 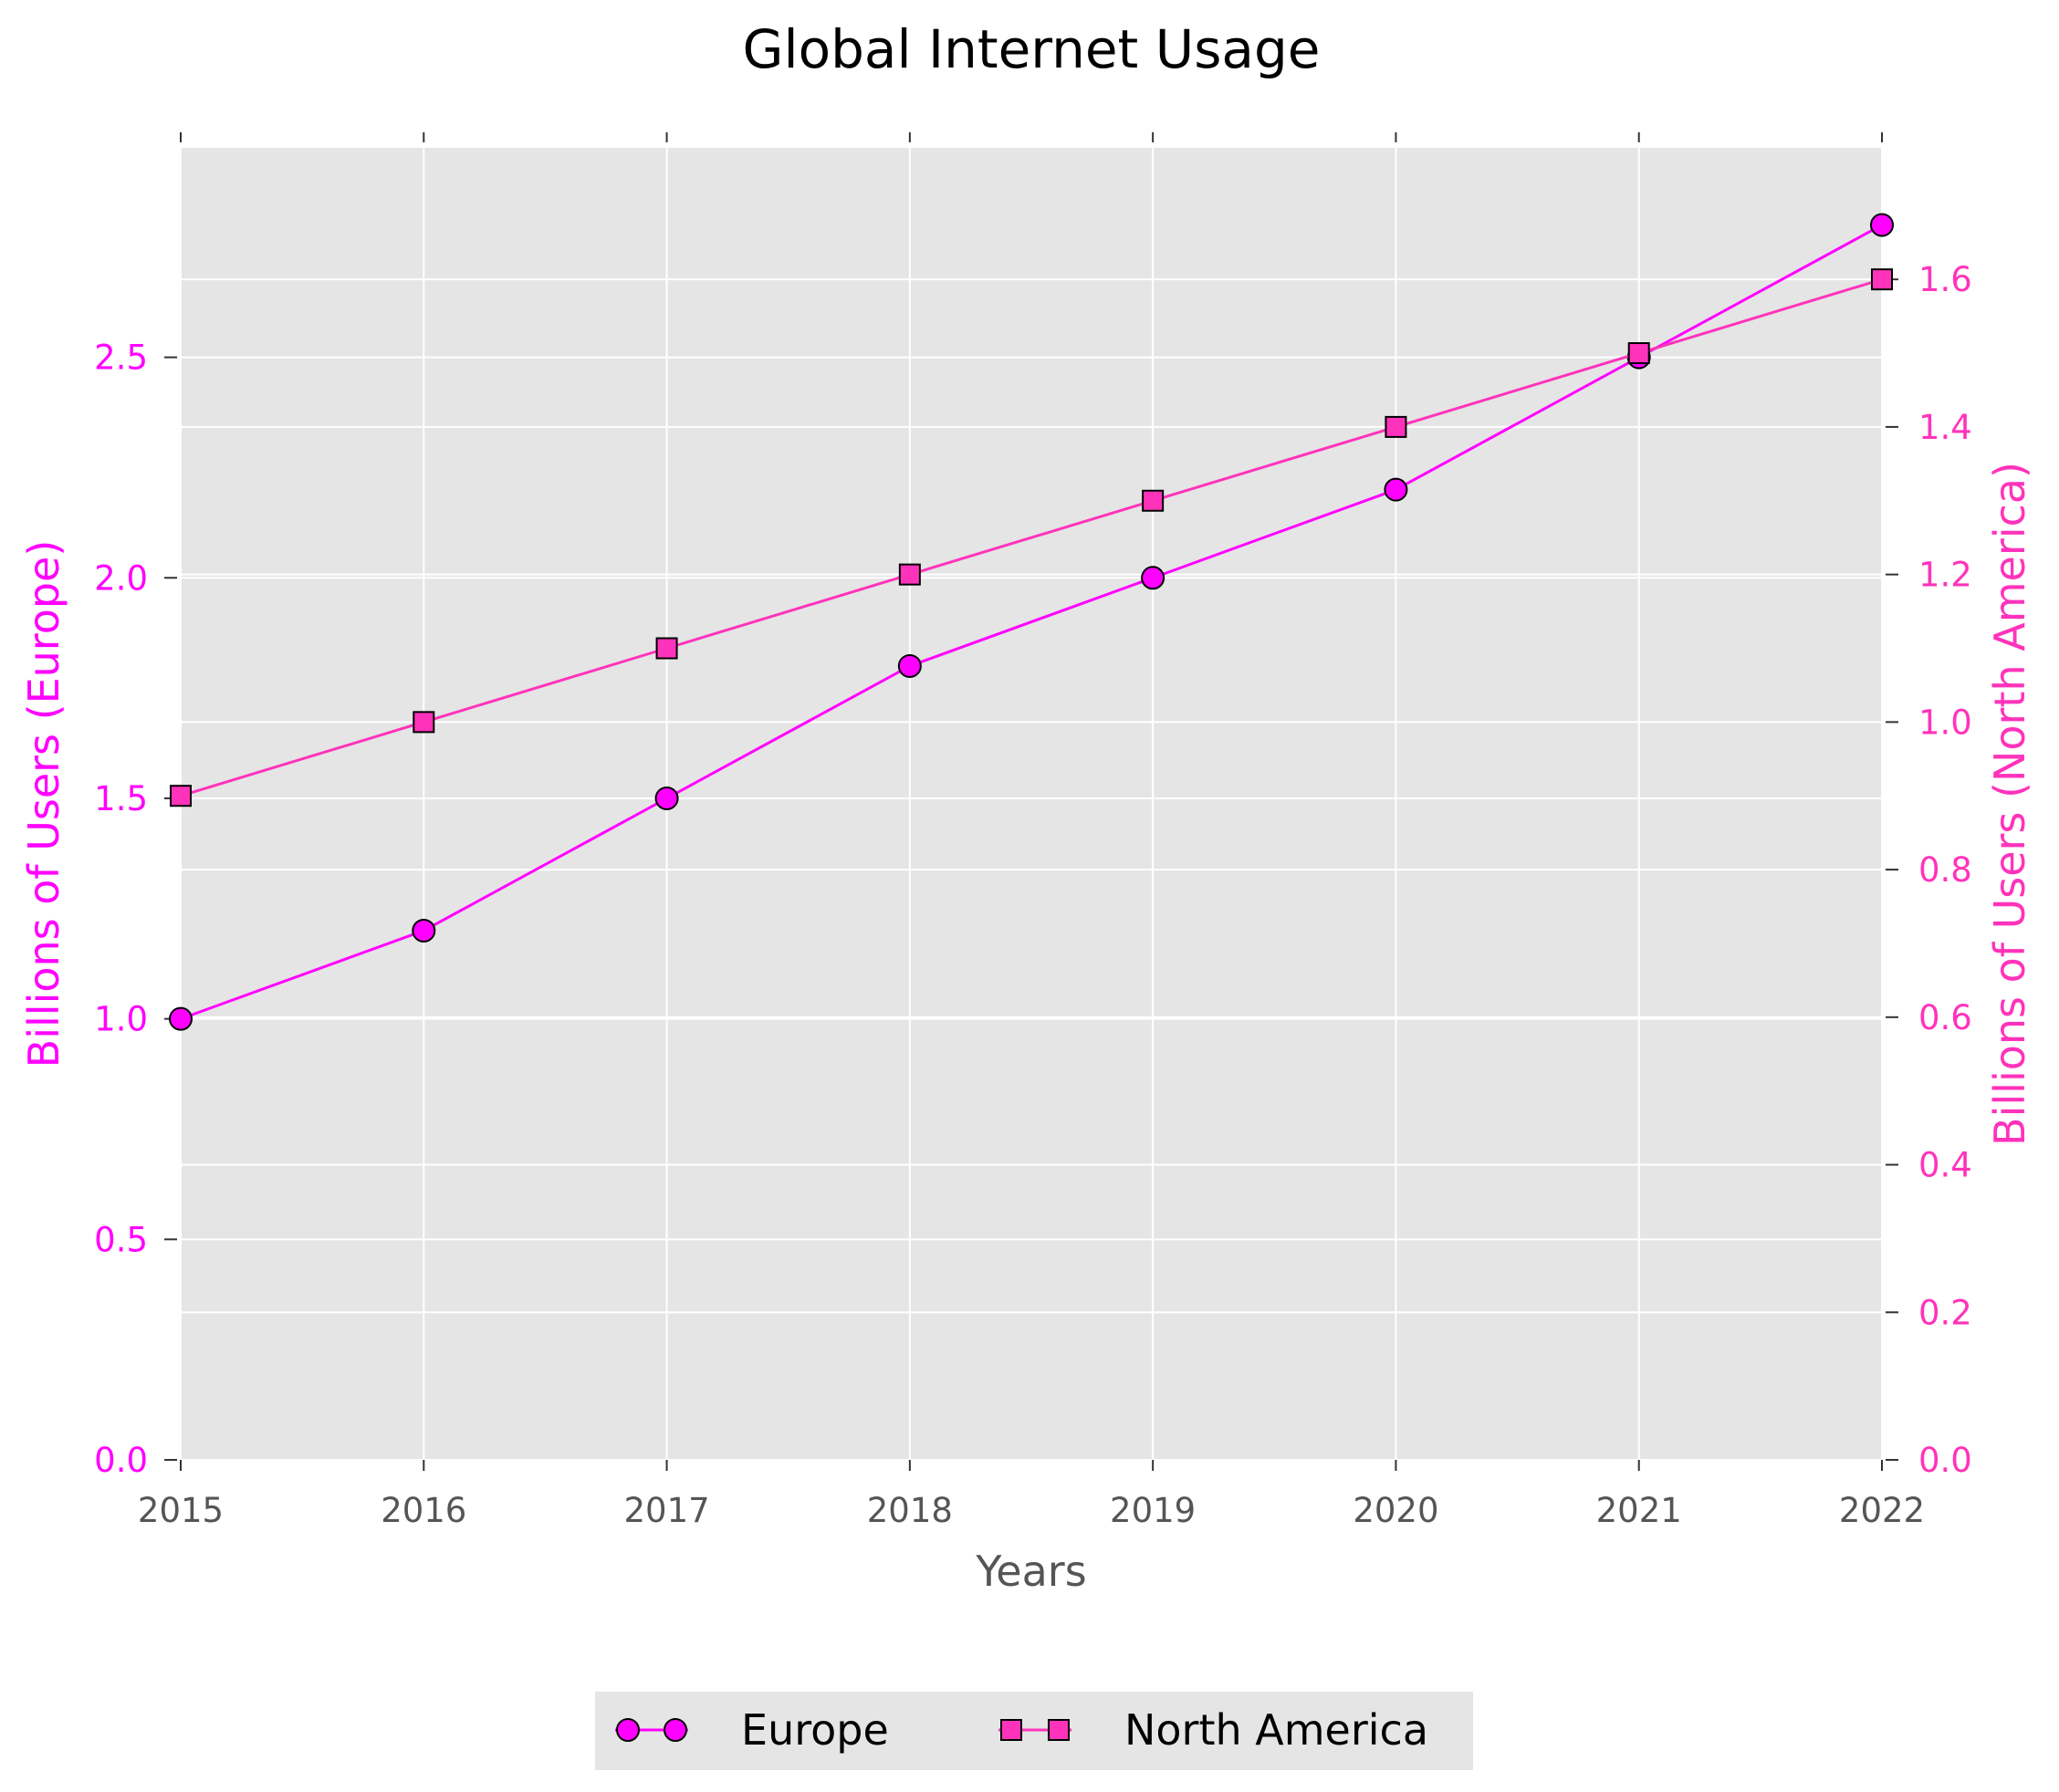 What do you see at coordinates (1945, 870) in the screenshot?
I see `y-right-tick-label: 0.8` at bounding box center [1945, 870].